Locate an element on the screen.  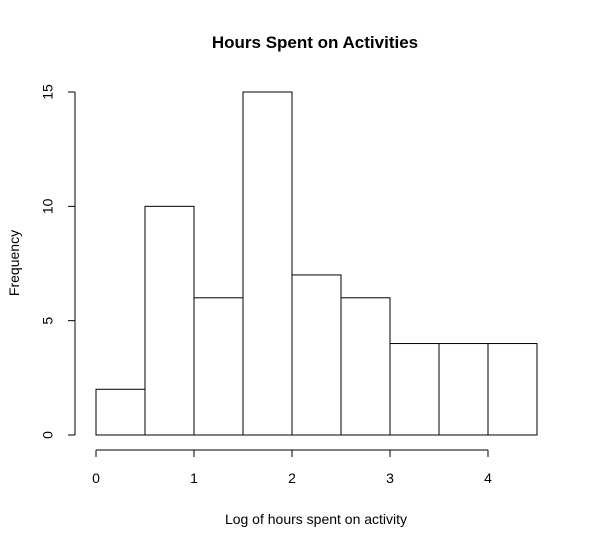
y-tick-label: 15 is located at coordinates (48, 92).